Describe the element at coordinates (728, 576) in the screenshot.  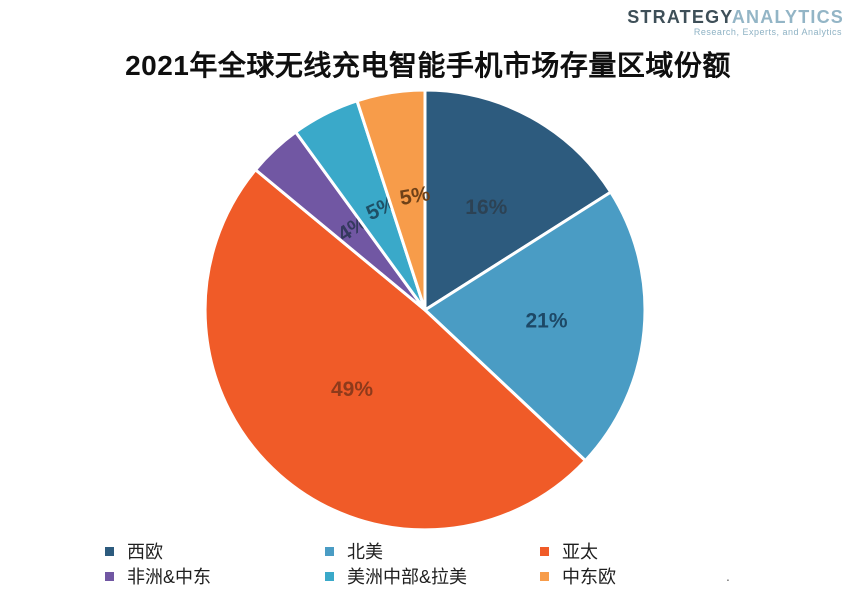
I see `stray-period: .` at that location.